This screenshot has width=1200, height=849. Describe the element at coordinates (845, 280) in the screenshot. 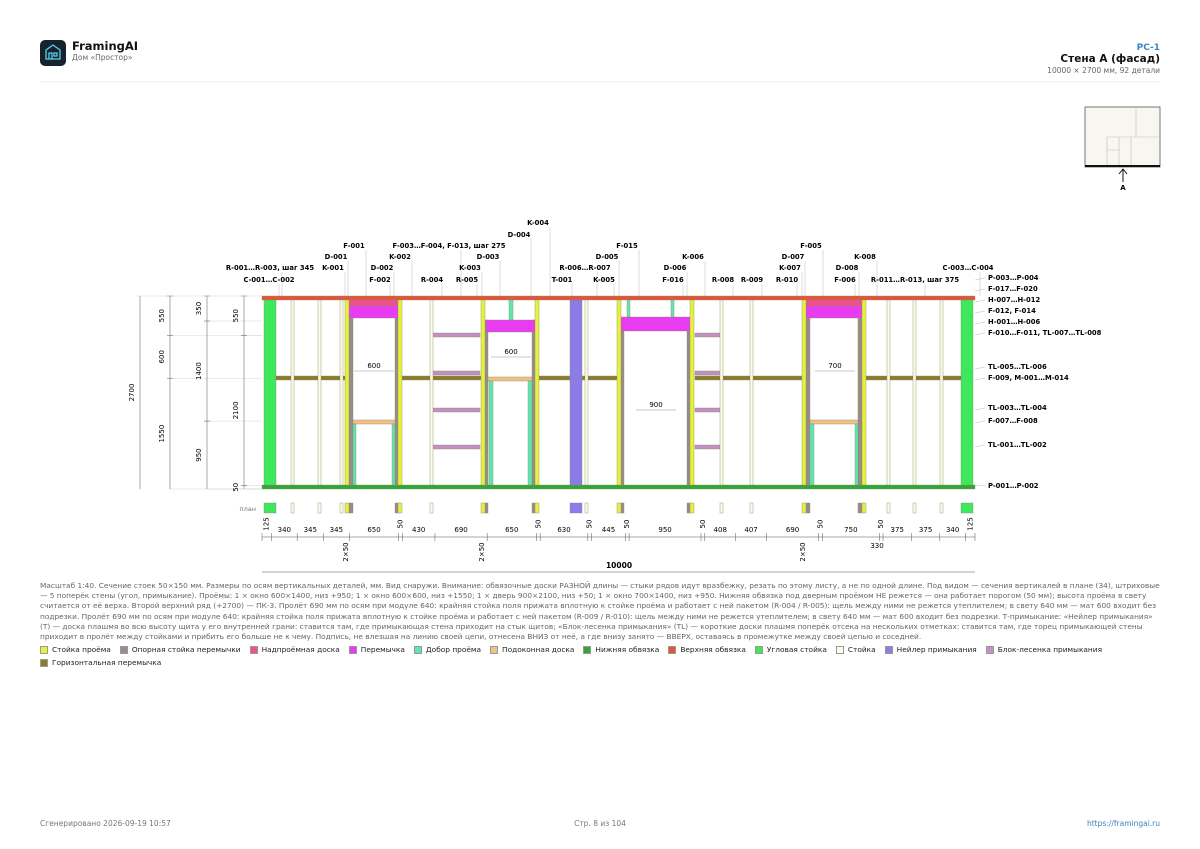

I see `part-label: F-006` at that location.